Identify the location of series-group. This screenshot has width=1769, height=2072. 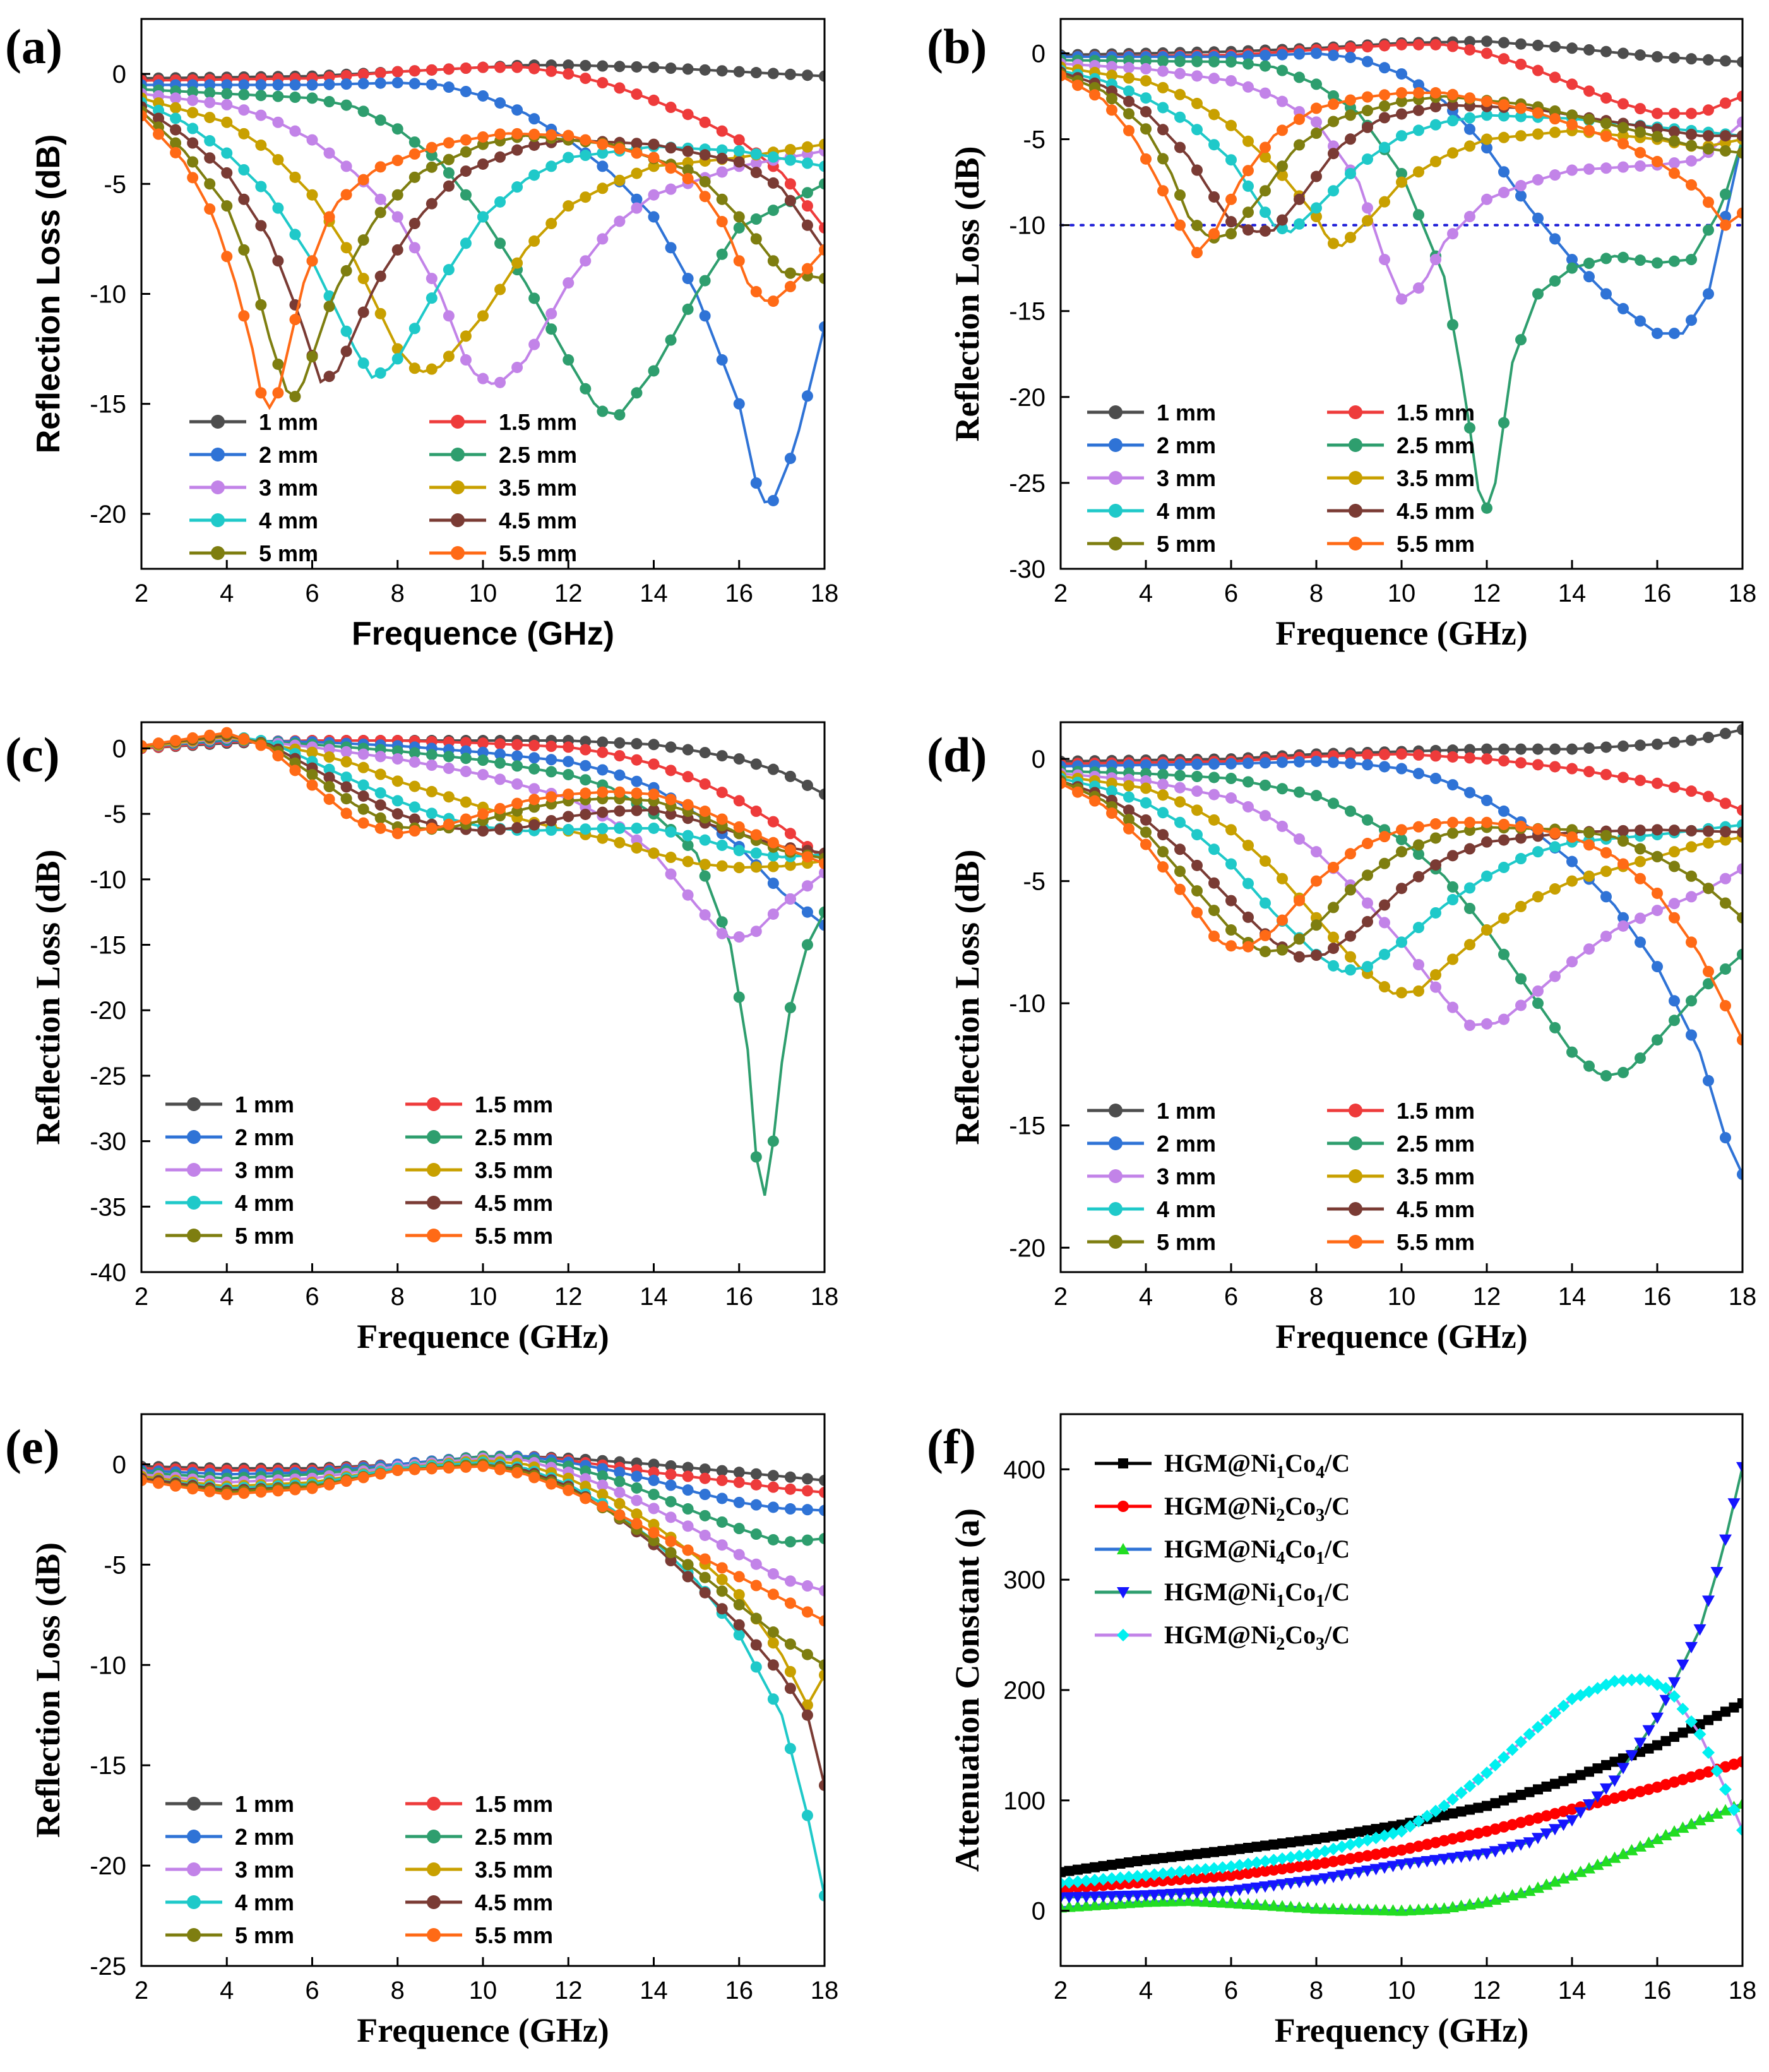
(1402, 952).